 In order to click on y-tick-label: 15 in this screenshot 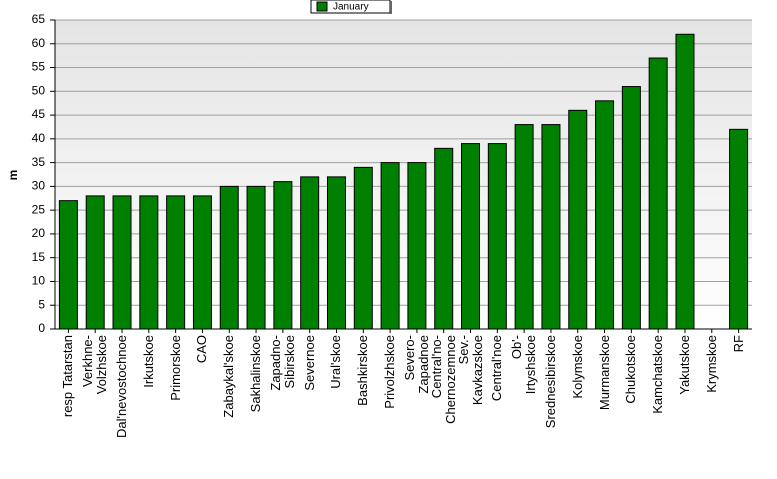, I will do `click(39, 257)`.